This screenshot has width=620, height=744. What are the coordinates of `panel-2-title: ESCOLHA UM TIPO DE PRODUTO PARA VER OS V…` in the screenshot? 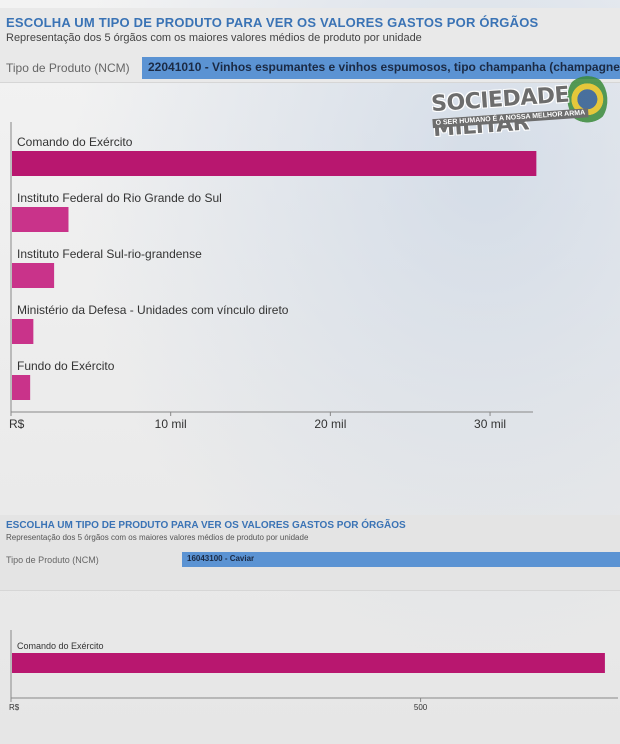 It's located at (206, 525).